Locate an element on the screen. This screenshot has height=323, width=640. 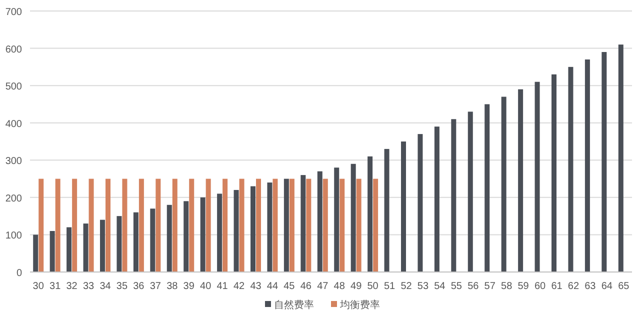
x-tick-label: 56 is located at coordinates (474, 286).